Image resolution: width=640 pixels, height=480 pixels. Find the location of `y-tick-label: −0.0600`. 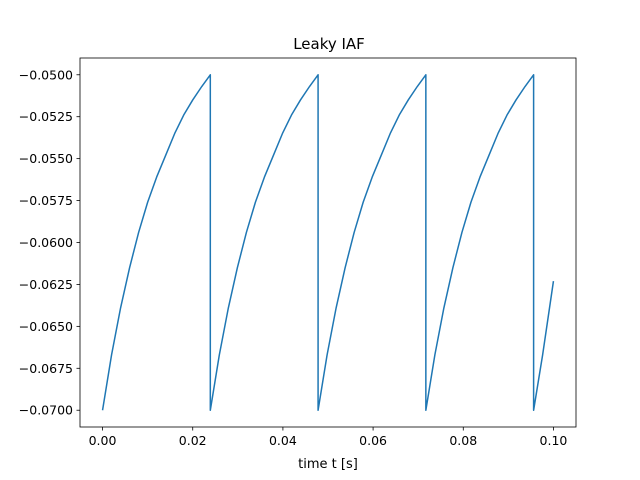

y-tick-label: −0.0600 is located at coordinates (46, 242).